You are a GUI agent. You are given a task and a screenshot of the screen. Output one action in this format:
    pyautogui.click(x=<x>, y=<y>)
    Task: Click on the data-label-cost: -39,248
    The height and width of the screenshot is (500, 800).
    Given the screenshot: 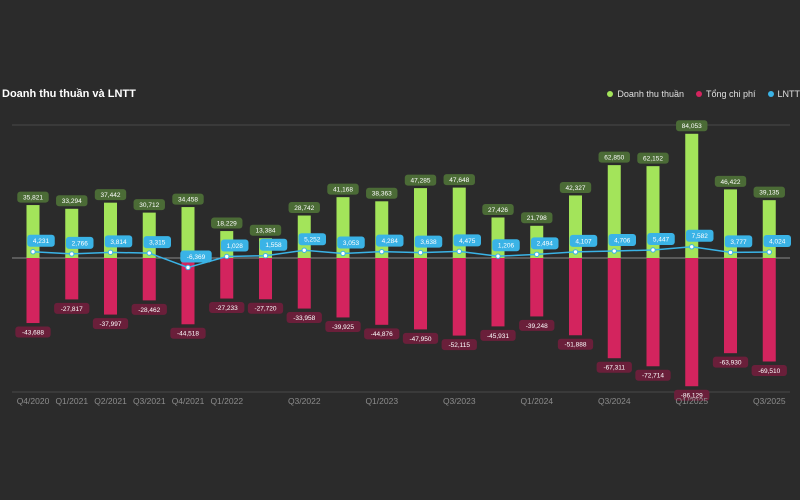 What is the action you would take?
    pyautogui.click(x=537, y=326)
    